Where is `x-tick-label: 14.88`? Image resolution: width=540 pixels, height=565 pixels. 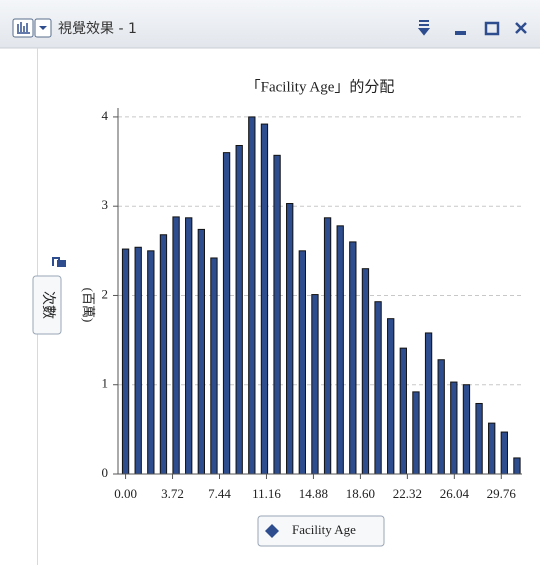 x-tick-label: 14.88 is located at coordinates (313, 493).